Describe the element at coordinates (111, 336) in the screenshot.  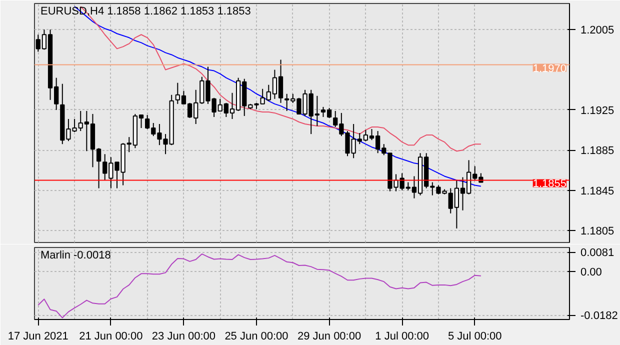
I see `x-tick-label: 21 Jun 00:00` at that location.